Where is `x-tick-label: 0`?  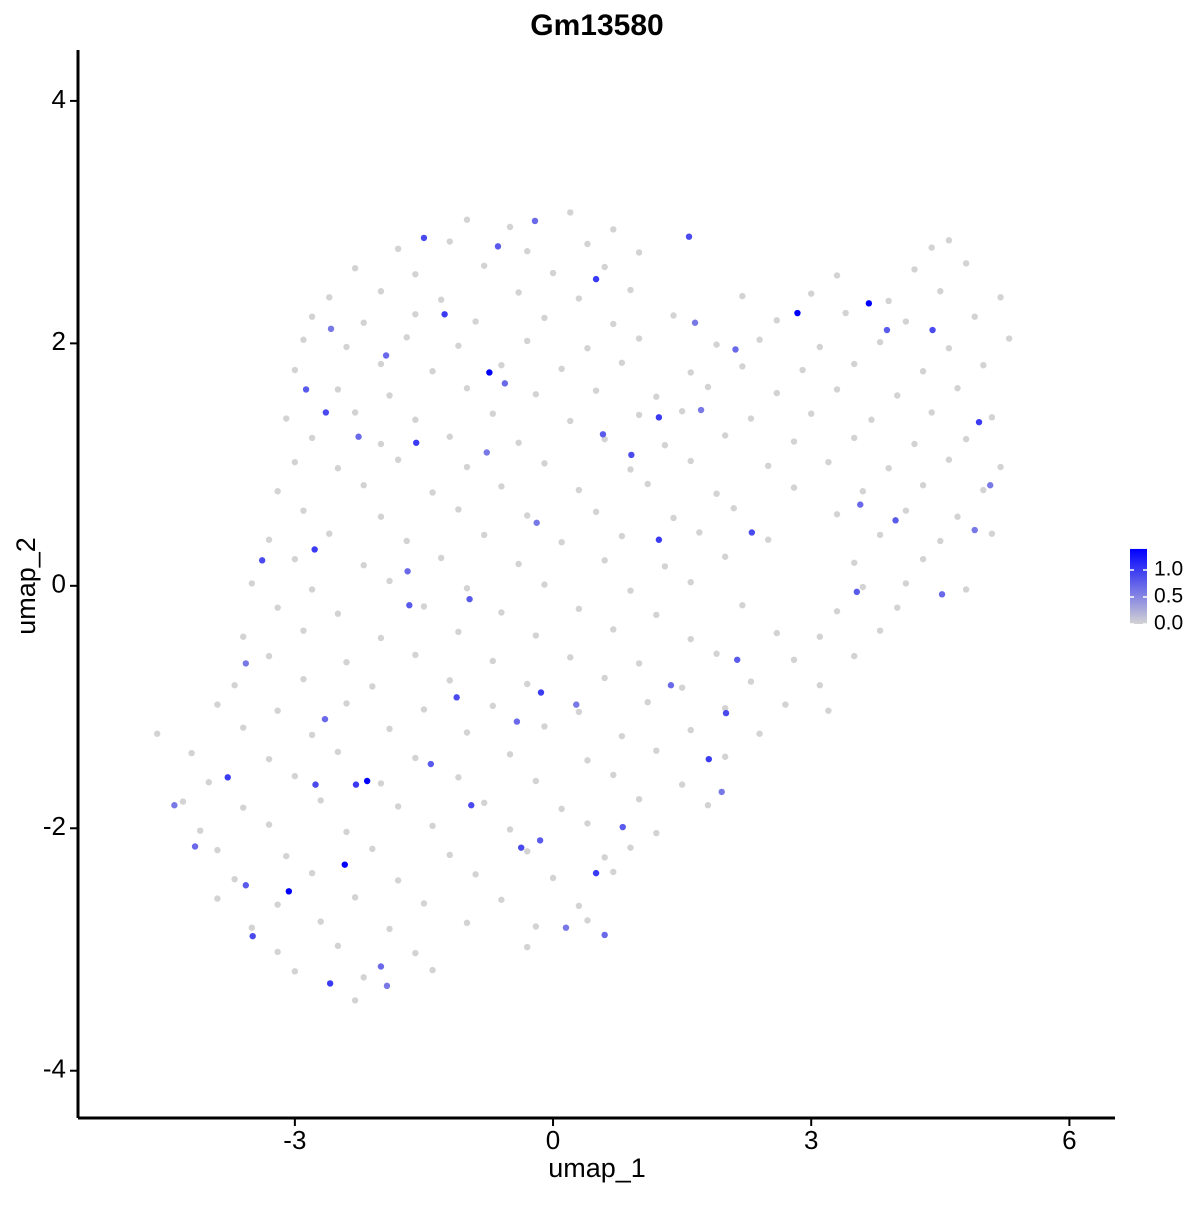
x-tick-label: 0 is located at coordinates (553, 1140).